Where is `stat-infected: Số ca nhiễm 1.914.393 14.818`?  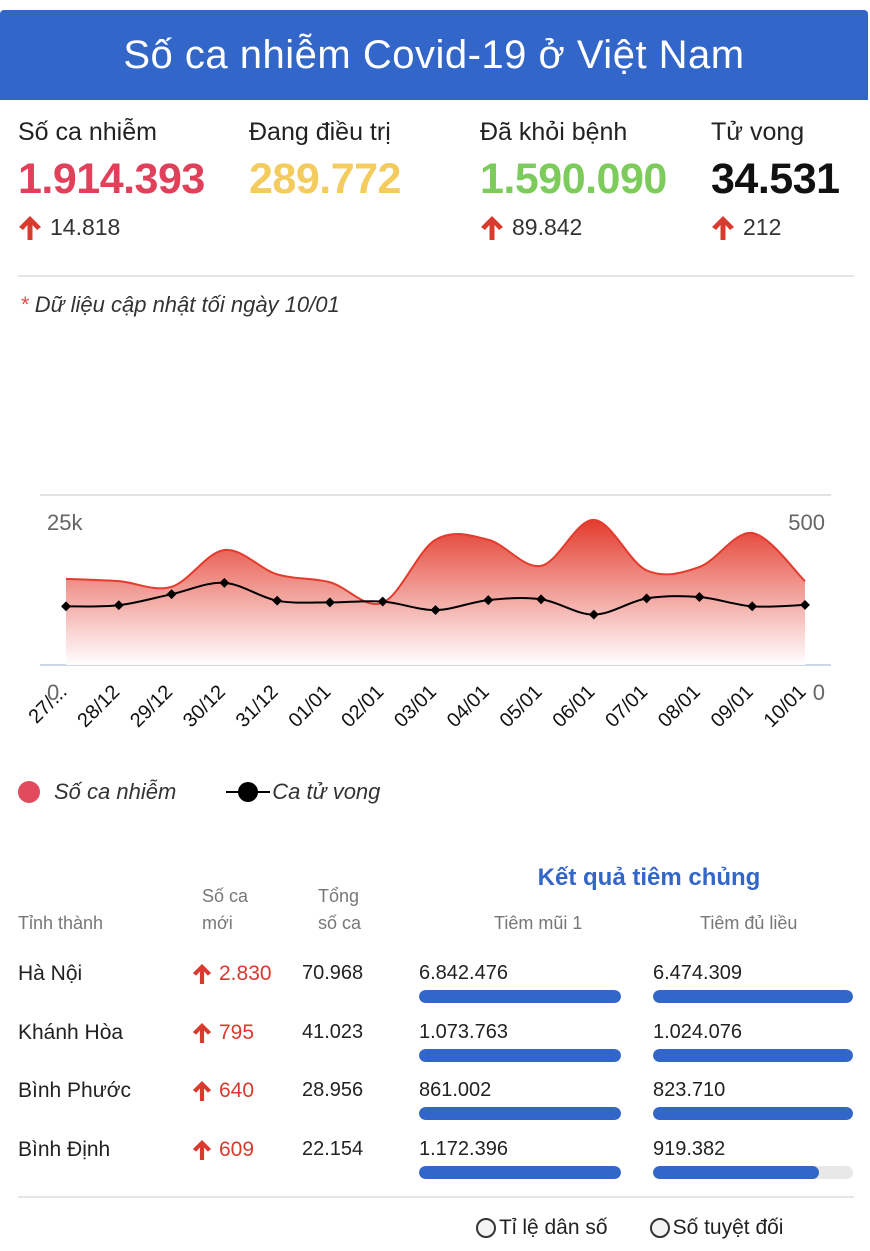
stat-infected: Số ca nhiễm 1.914.393 14.818 is located at coordinates (111, 179).